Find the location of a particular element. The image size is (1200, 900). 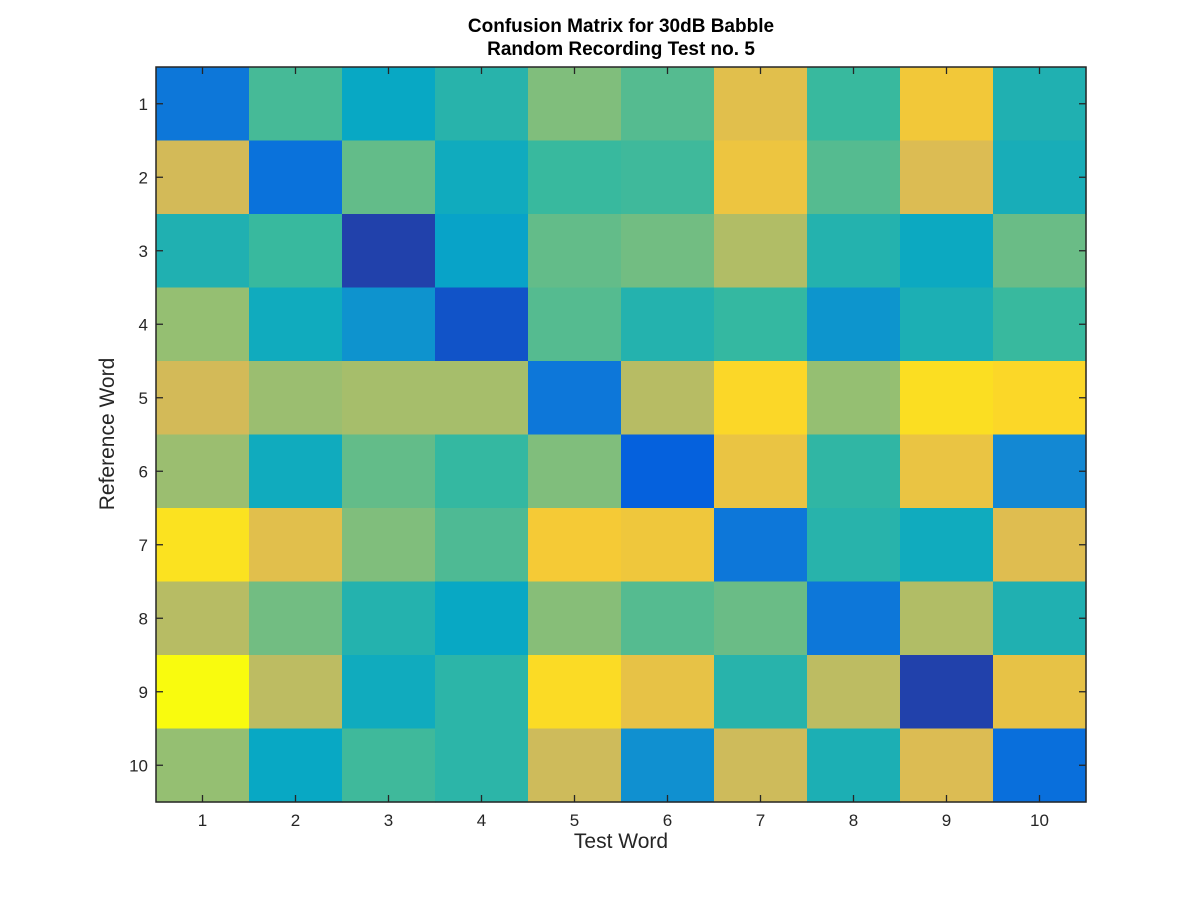

heatmap-cell-r2-c1 is located at coordinates (203, 177).